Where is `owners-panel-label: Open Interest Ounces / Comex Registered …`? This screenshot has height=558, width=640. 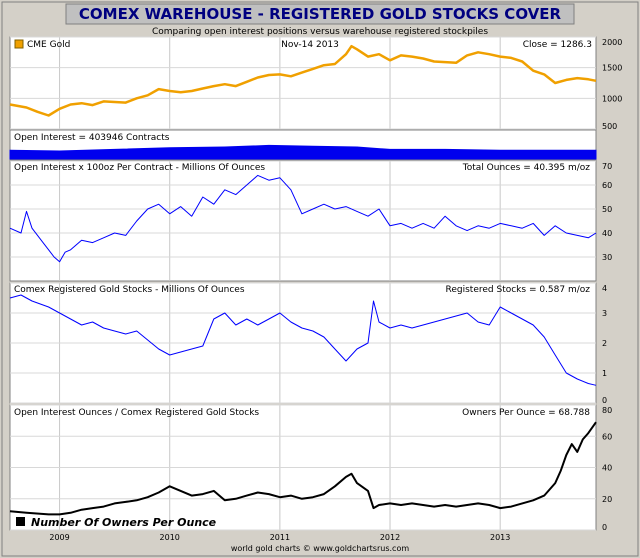 owners-panel-label: Open Interest Ounces / Comex Registered … is located at coordinates (136, 413).